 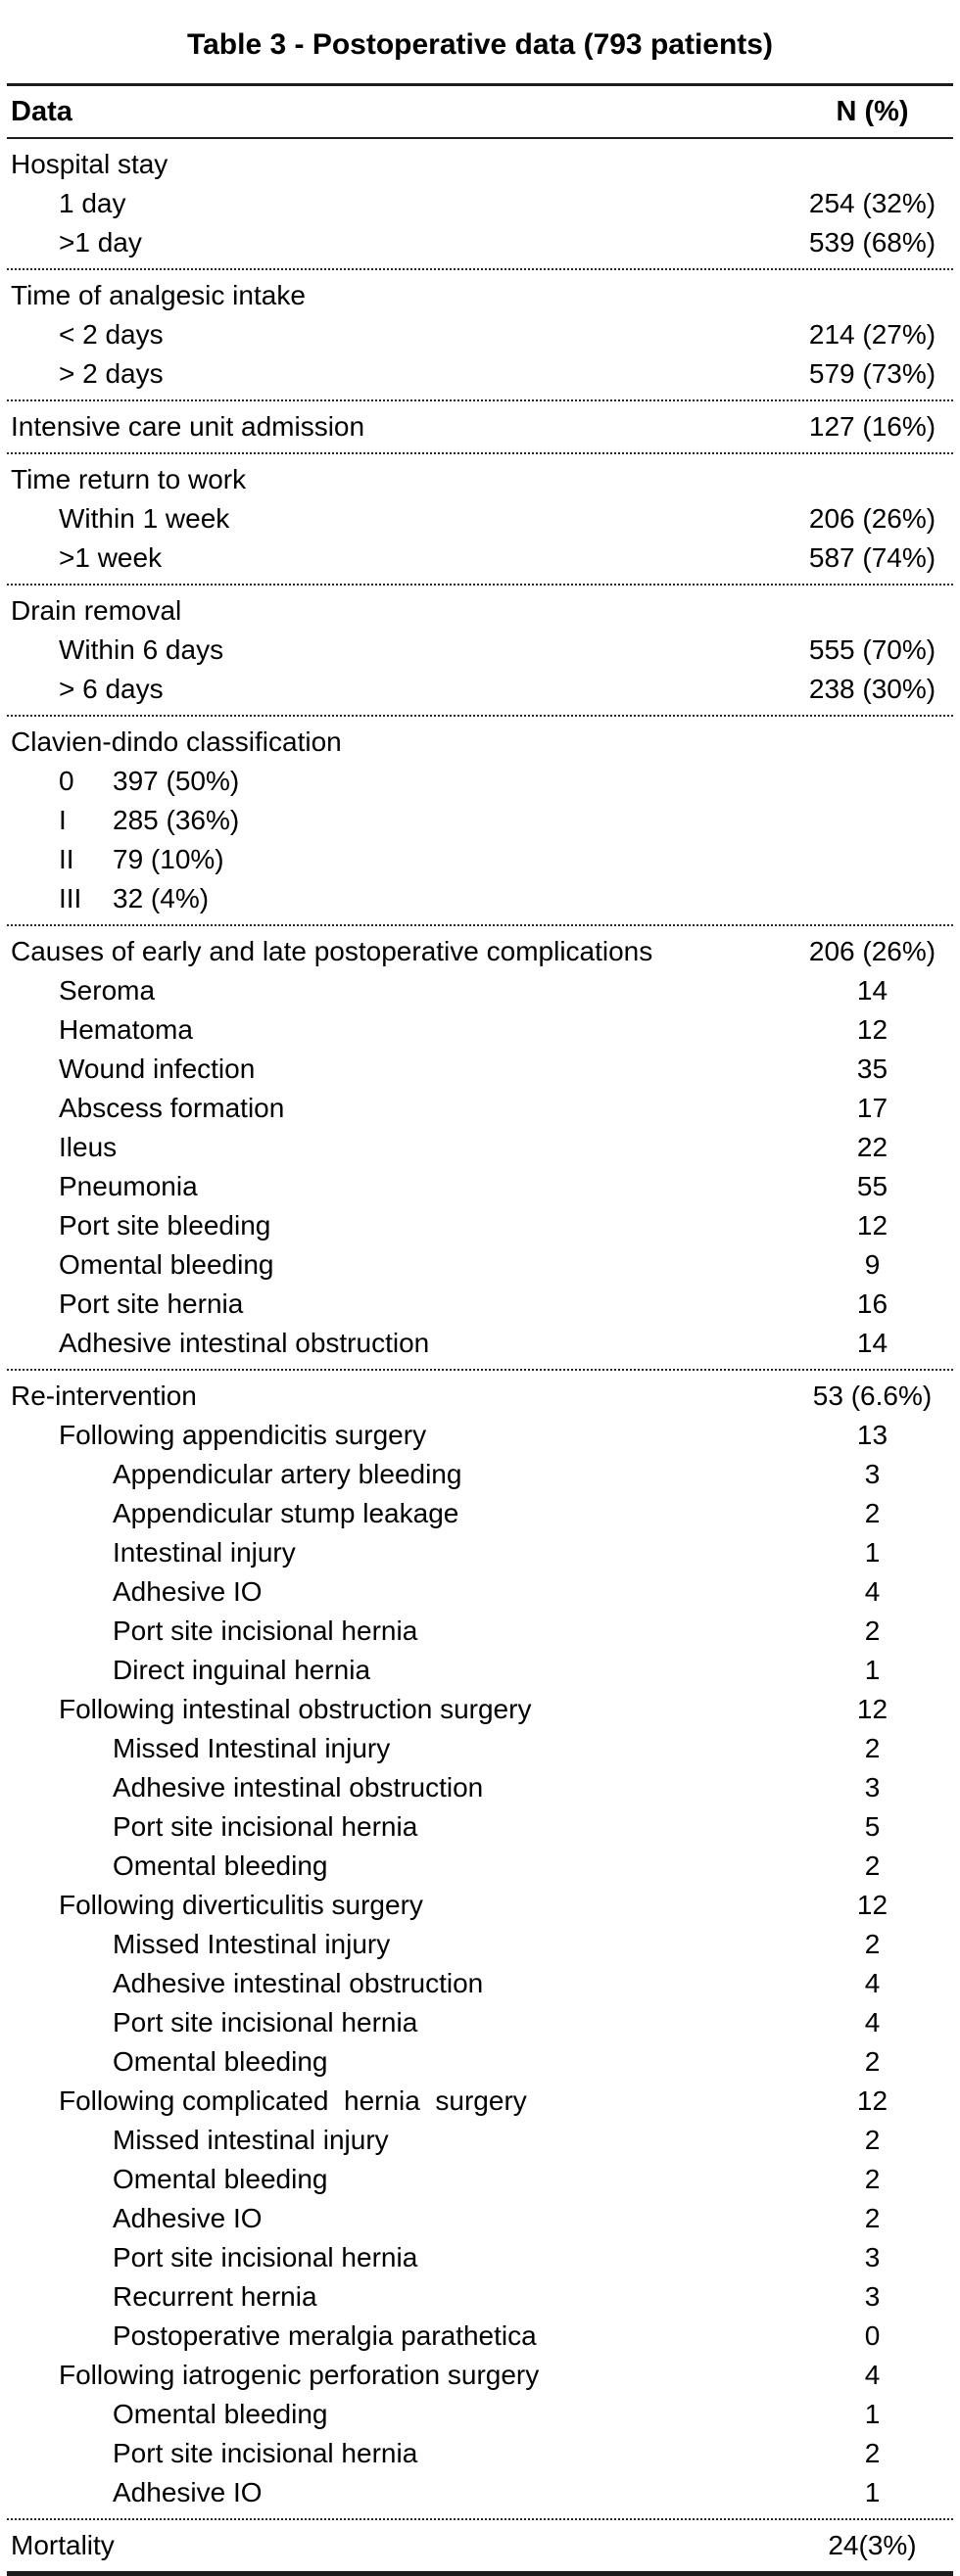 I want to click on row-label: < 2 days, so click(x=111, y=335).